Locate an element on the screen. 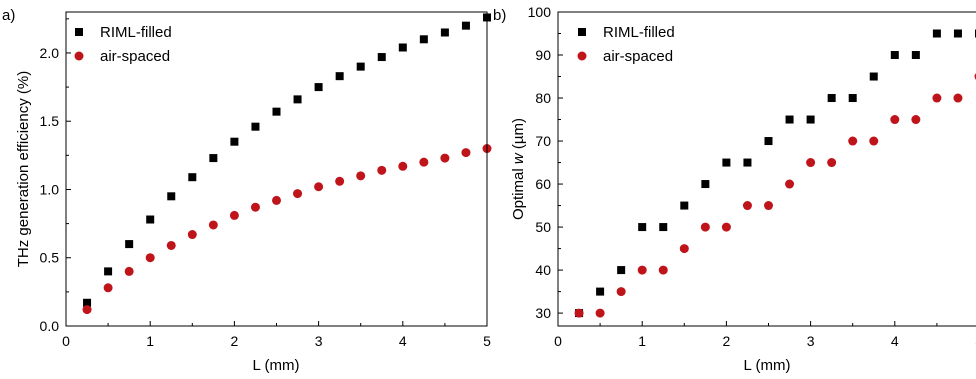 This screenshot has height=379, width=976. panel-a-legend: RIML-filled air-spaced is located at coordinates (123, 44).